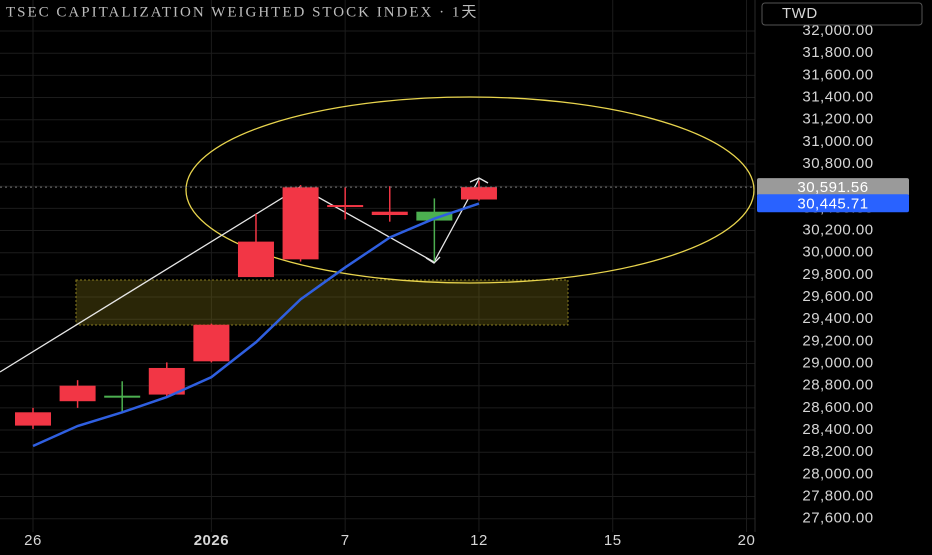  What do you see at coordinates (837, 385) in the screenshot?
I see `y-tick-label: 28,800.00` at bounding box center [837, 385].